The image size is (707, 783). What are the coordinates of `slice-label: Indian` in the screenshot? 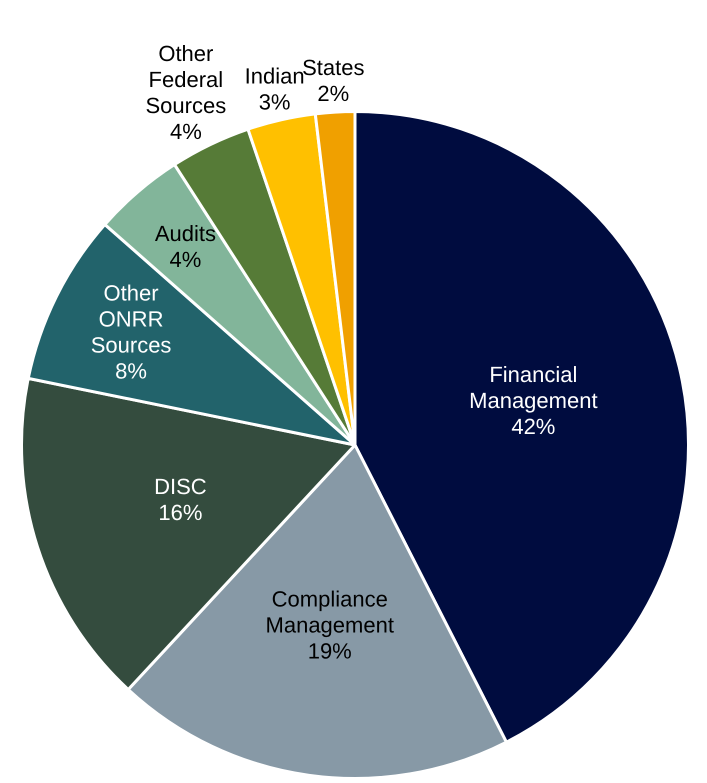 It's located at (274, 76).